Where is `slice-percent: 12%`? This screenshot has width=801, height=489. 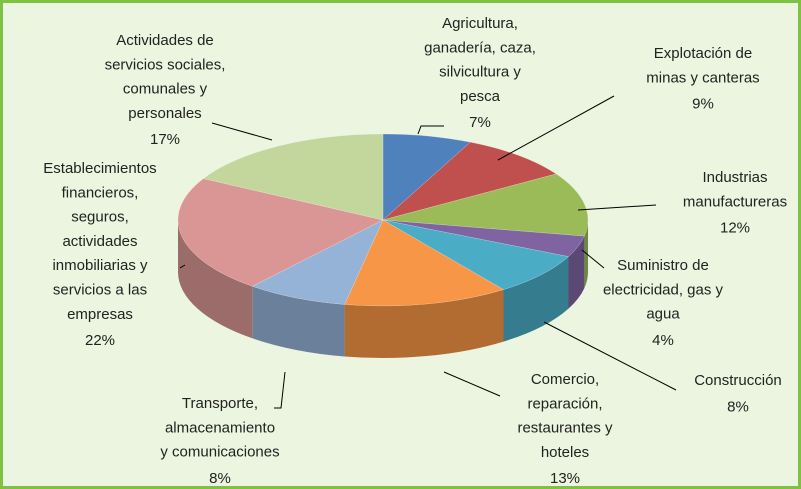
slice-percent: 12% is located at coordinates (735, 228).